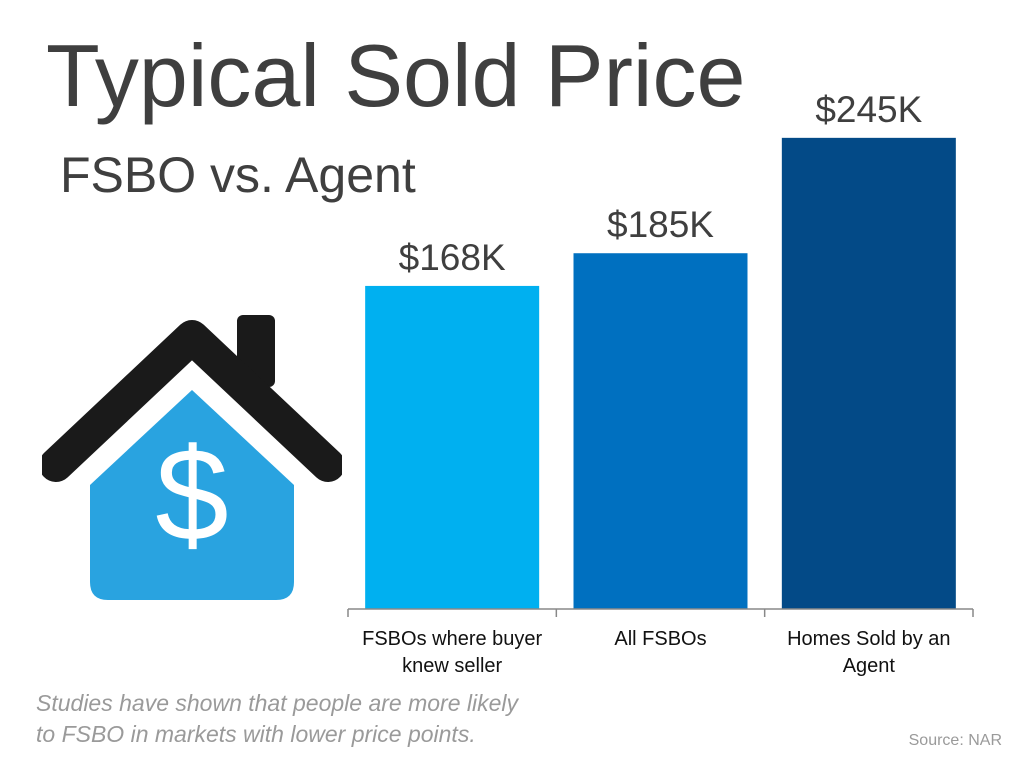 The width and height of the screenshot is (1024, 768). I want to click on data-label: $168K, so click(452, 257).